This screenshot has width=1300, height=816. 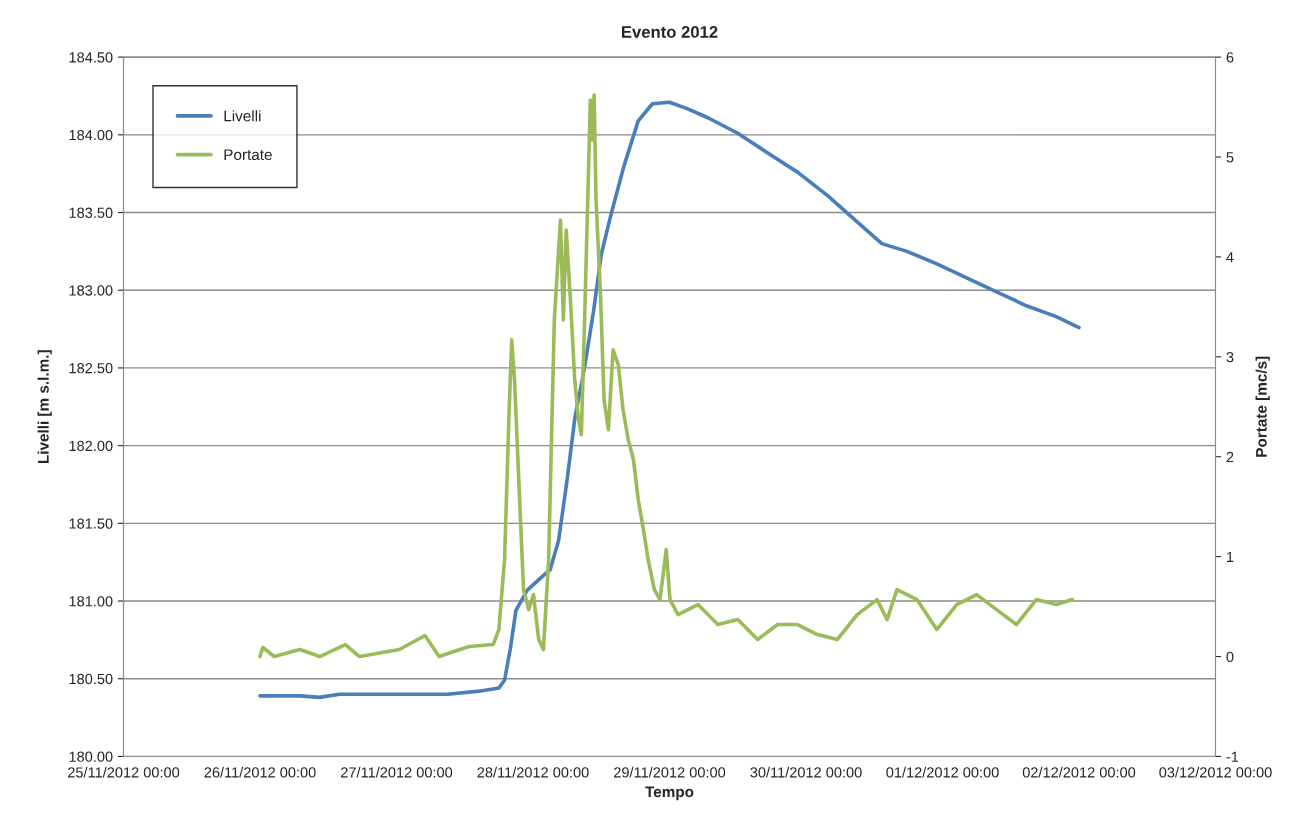 I want to click on y-tick-label: 183.00, so click(x=91, y=290).